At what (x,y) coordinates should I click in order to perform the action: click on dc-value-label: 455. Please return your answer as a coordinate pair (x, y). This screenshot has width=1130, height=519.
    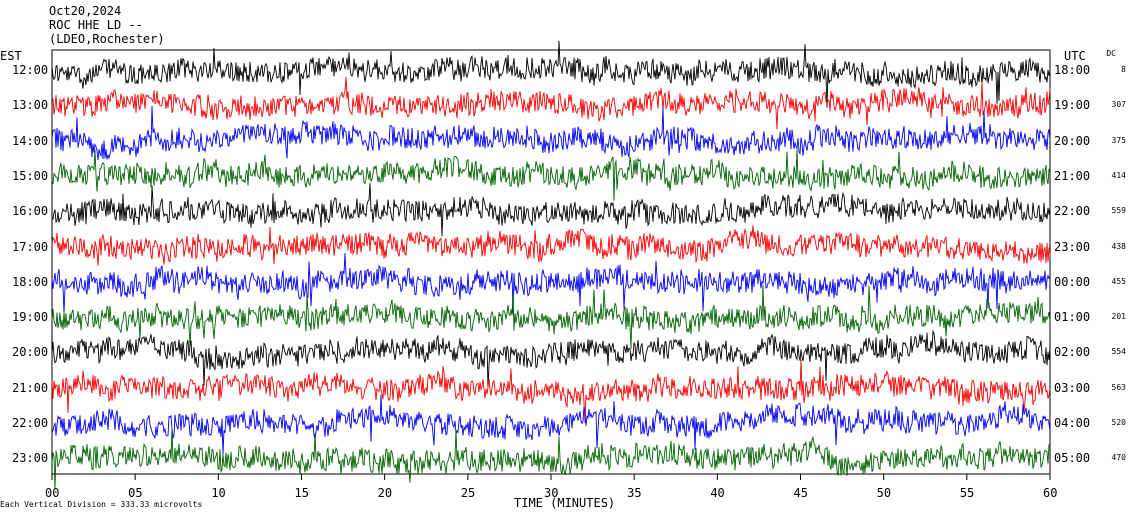
    Looking at the image, I should click on (1118, 281).